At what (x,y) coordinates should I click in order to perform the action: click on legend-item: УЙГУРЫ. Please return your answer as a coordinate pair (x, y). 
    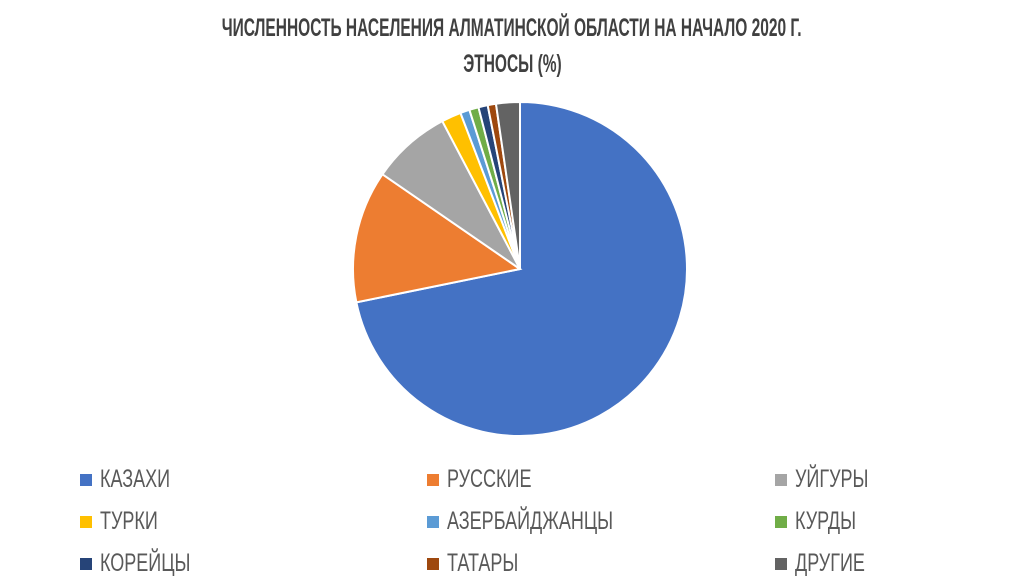
    Looking at the image, I should click on (836, 479).